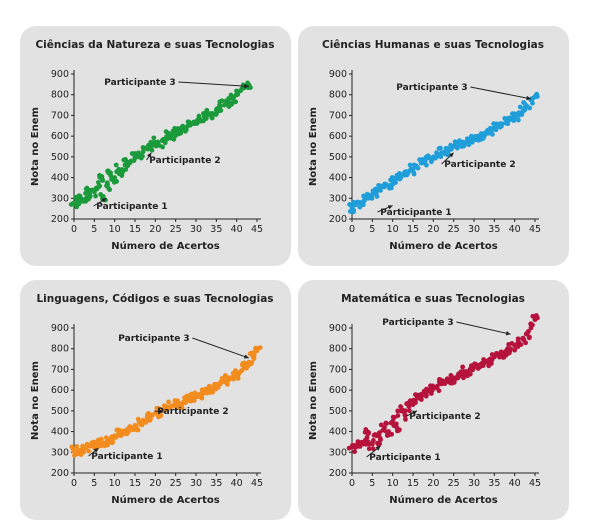 Image resolution: width=591 pixels, height=529 pixels. I want to click on x-tick-label: 45, so click(257, 229).